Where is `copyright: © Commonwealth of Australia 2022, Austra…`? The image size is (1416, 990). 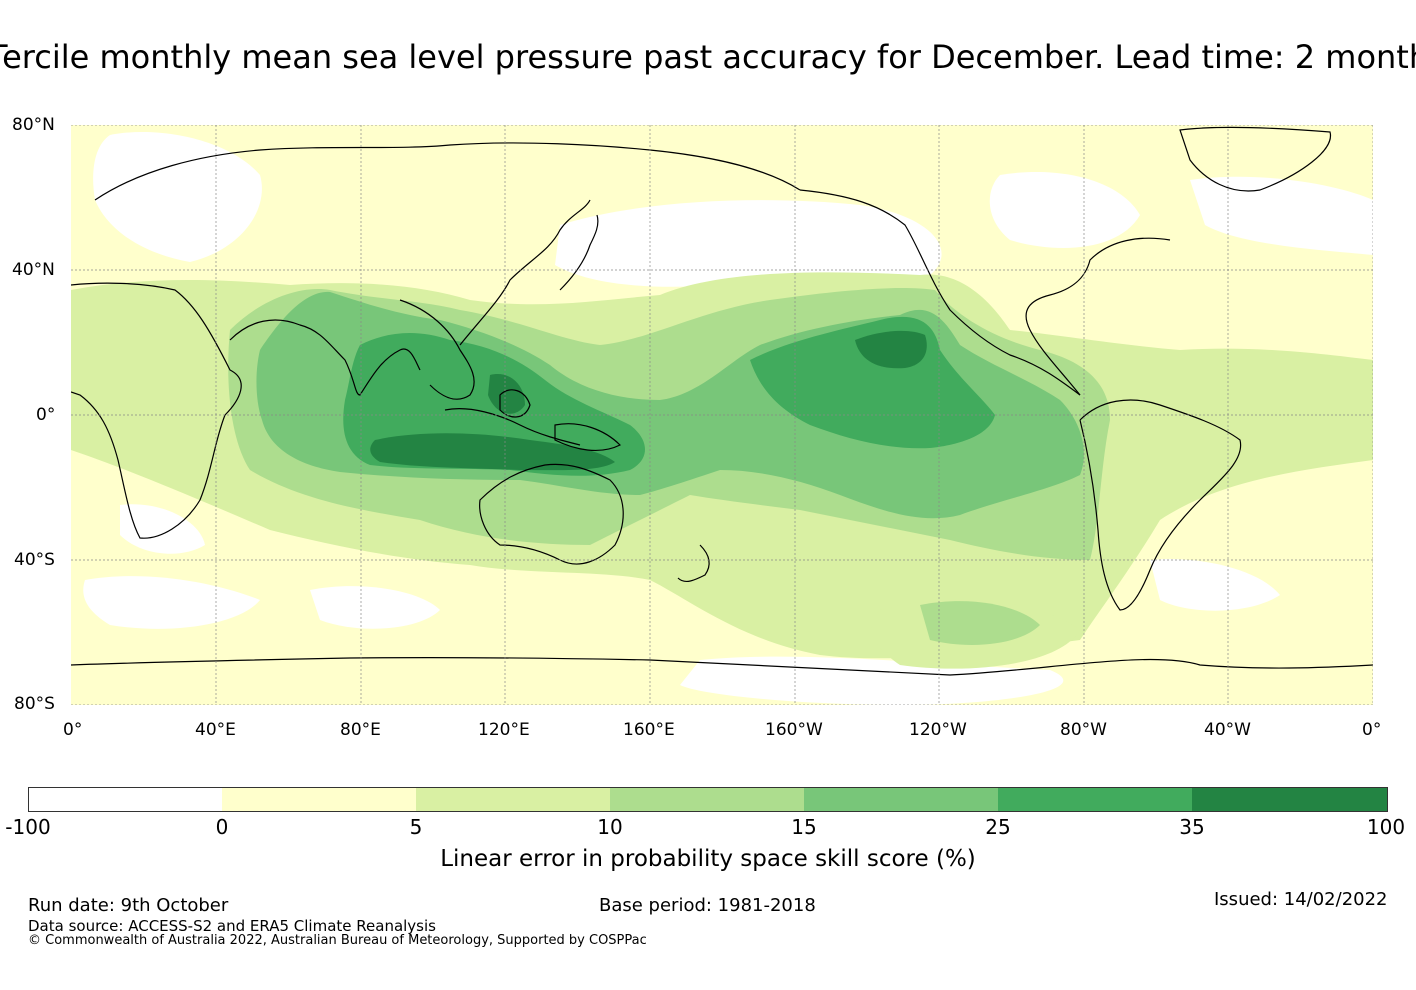 copyright: © Commonwealth of Australia 2022, Austra… is located at coordinates (337, 940).